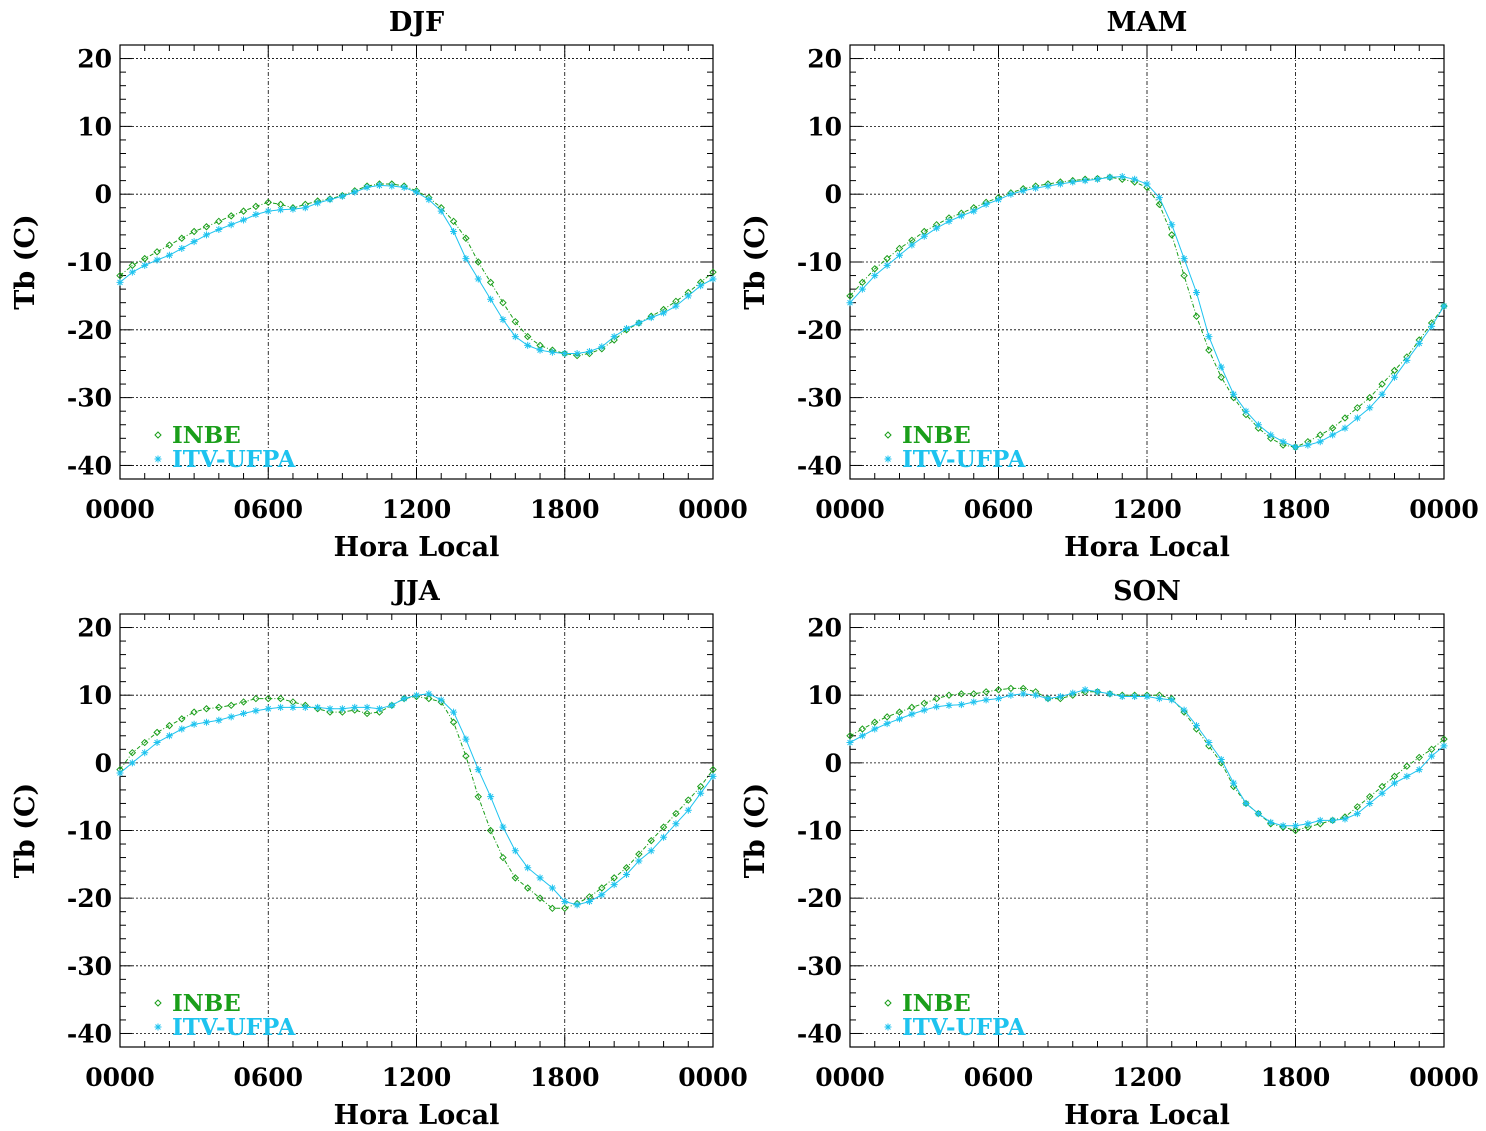  What do you see at coordinates (206, 1003) in the screenshot?
I see `legend-label-inbe: INBE` at bounding box center [206, 1003].